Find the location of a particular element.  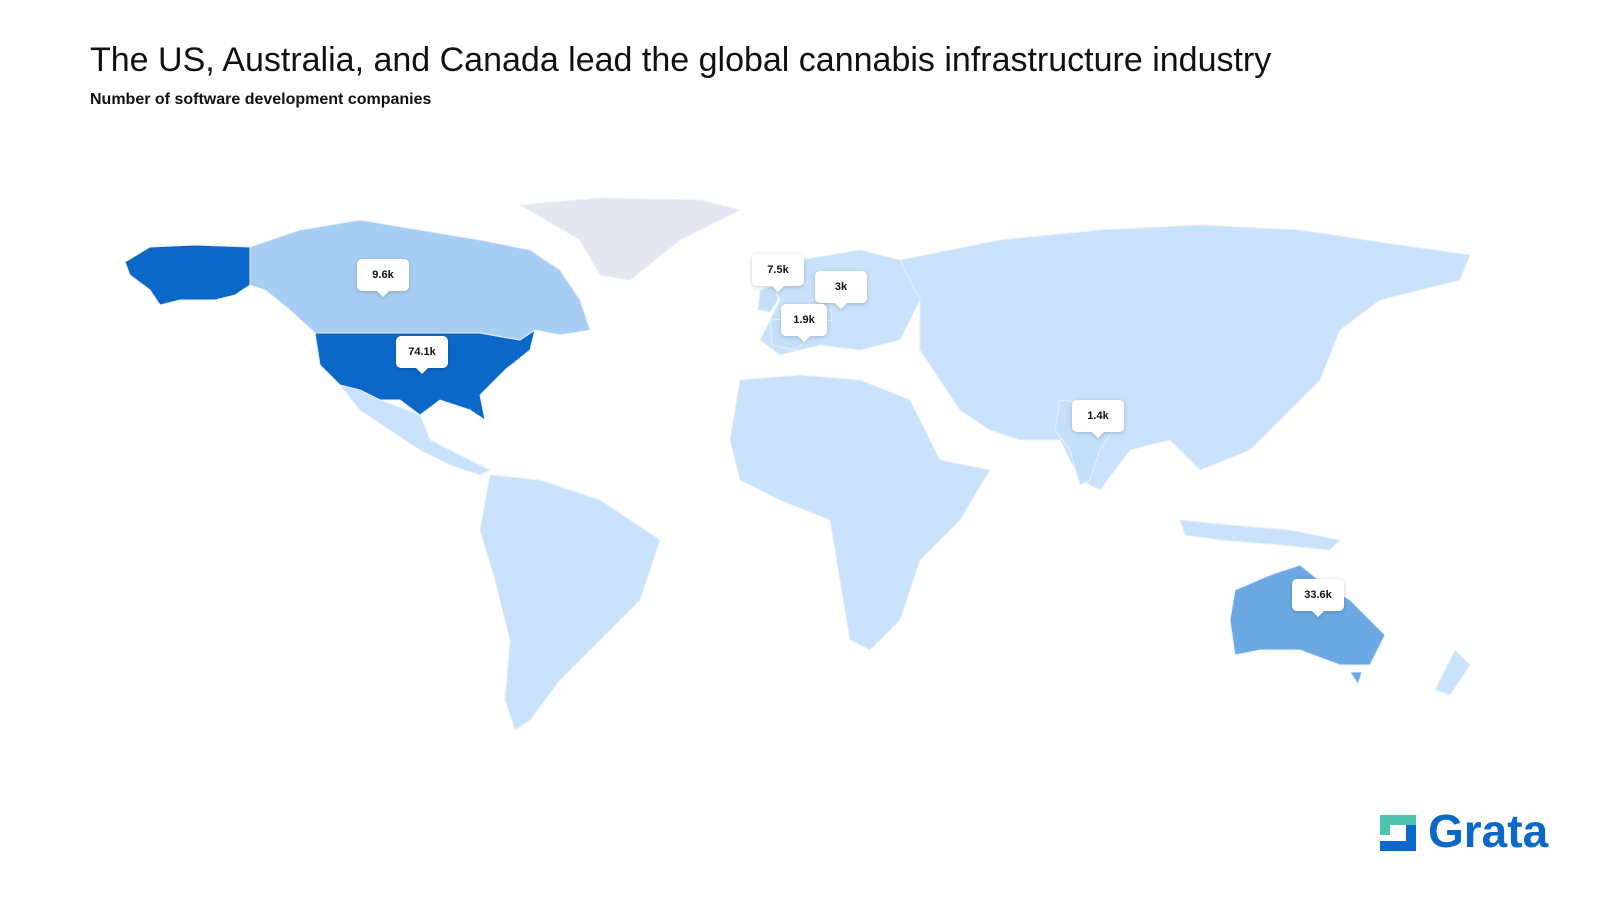

brand-logo: Grata is located at coordinates (1464, 831).